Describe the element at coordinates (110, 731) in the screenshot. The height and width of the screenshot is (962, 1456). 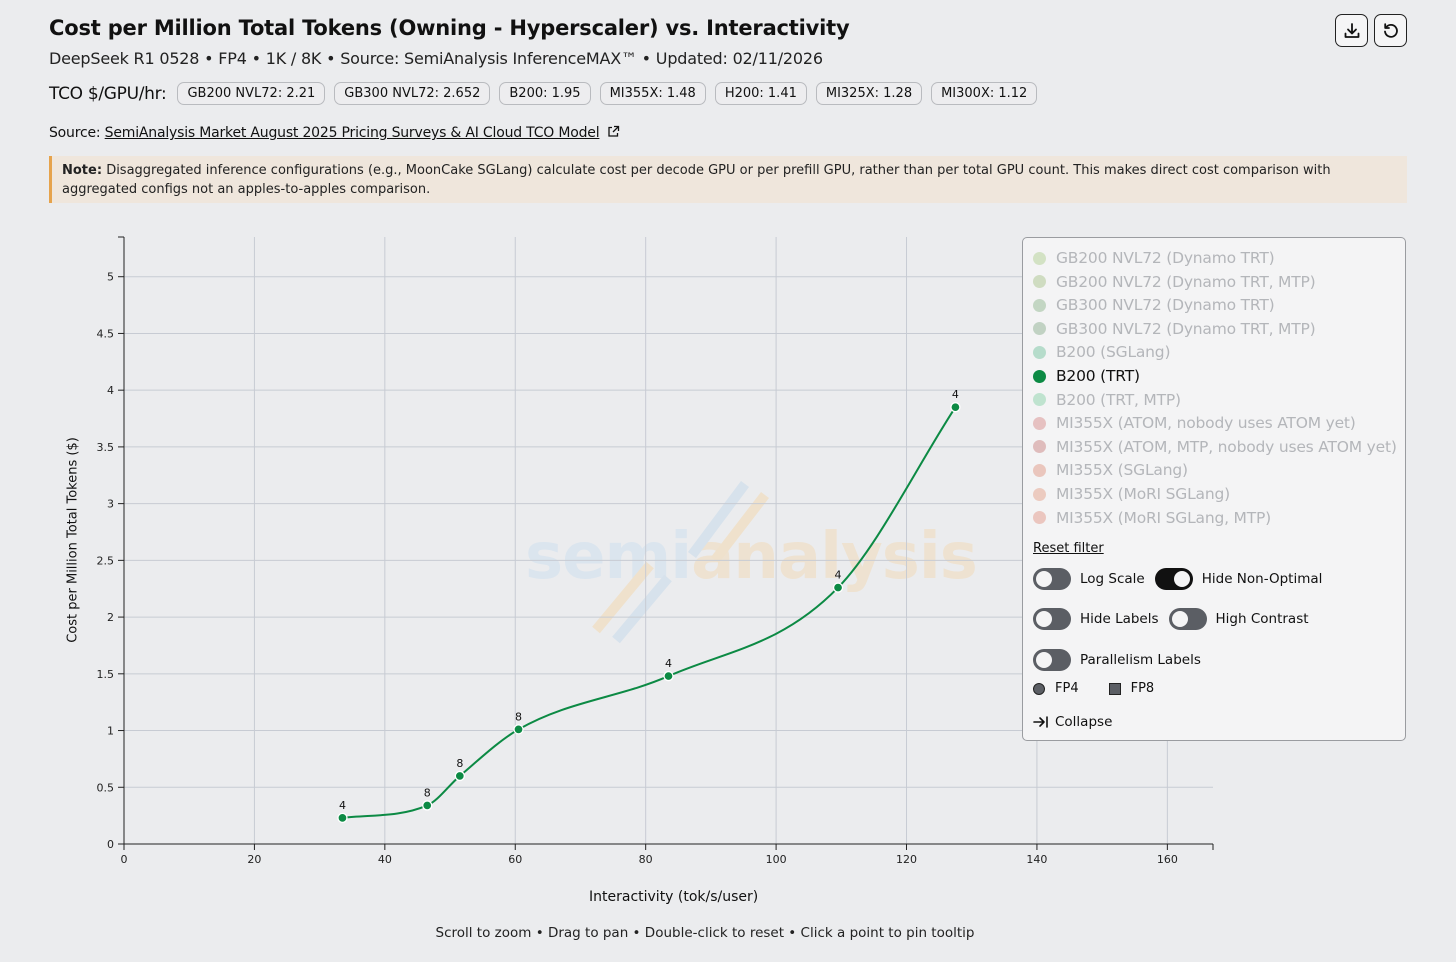
I see `y-tick-label: 1` at that location.